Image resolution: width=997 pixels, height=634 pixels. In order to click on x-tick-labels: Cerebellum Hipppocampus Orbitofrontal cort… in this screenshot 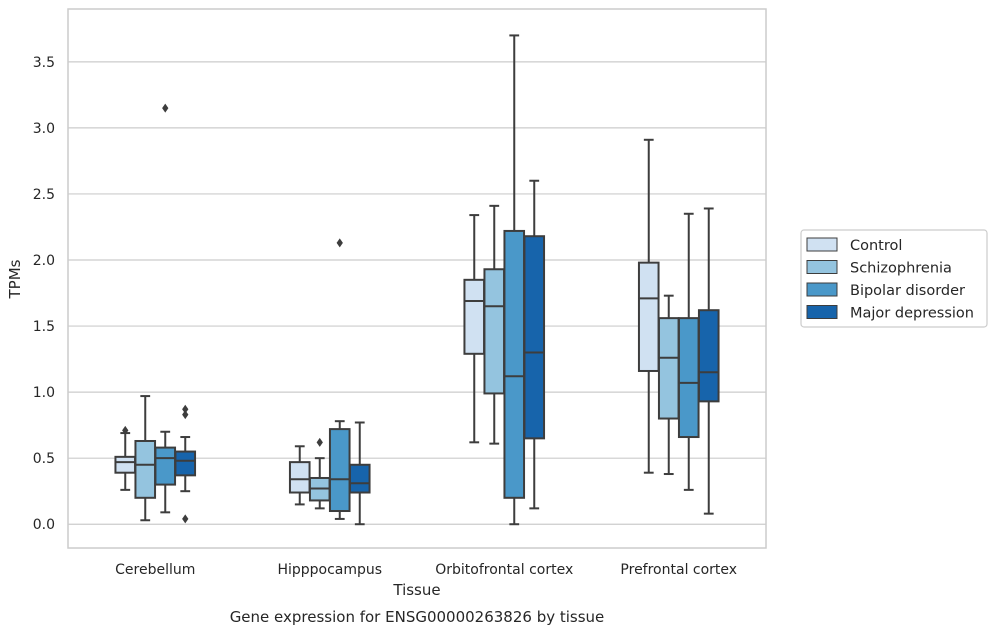, I will do `click(426, 570)`.